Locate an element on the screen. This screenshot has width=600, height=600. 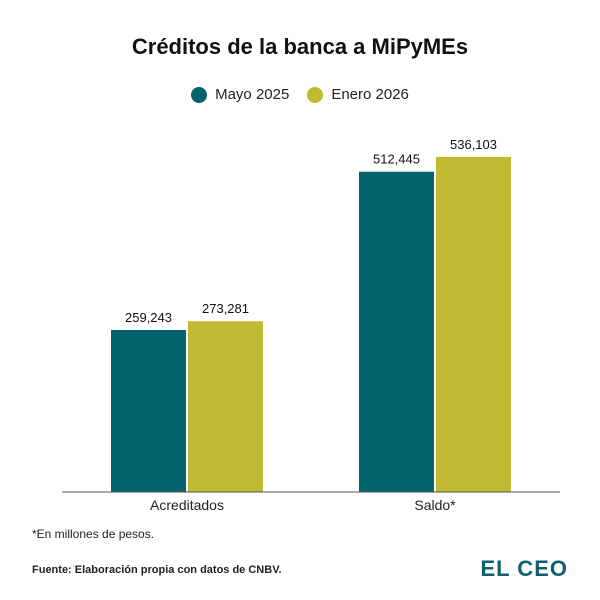
legend-item-mayo-2025: Mayo 2025 is located at coordinates (240, 94).